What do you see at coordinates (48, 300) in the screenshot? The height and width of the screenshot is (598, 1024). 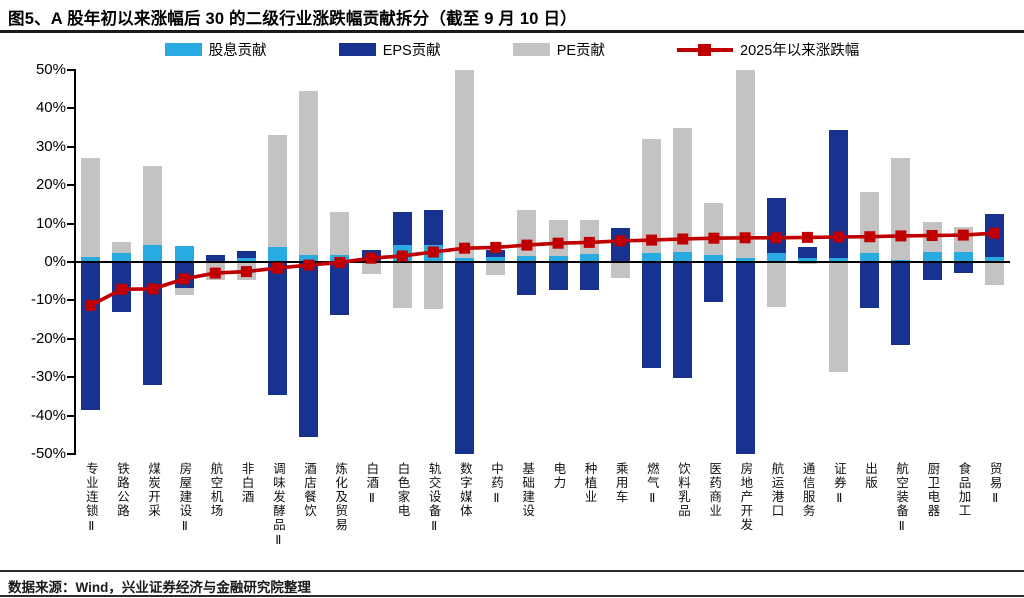 I see `y-tick-label: -10%` at bounding box center [48, 300].